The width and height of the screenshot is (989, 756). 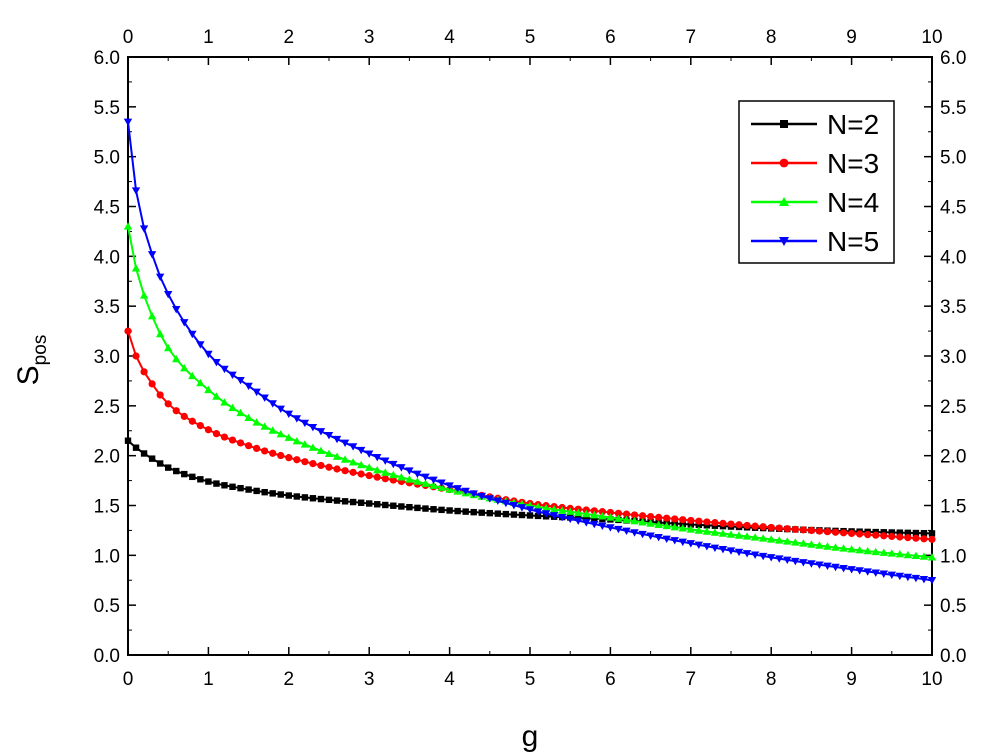 I want to click on y-tick-label-left: 4.5, so click(x=107, y=208).